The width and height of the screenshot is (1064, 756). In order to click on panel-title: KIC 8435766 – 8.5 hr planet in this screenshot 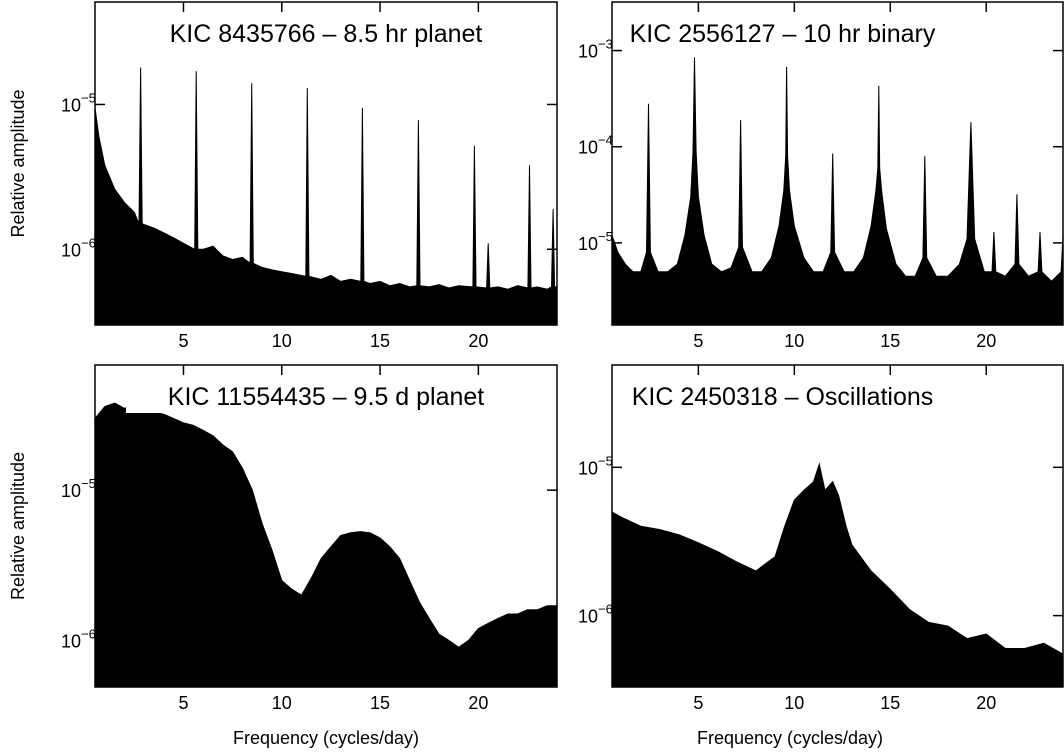, I will do `click(326, 34)`.